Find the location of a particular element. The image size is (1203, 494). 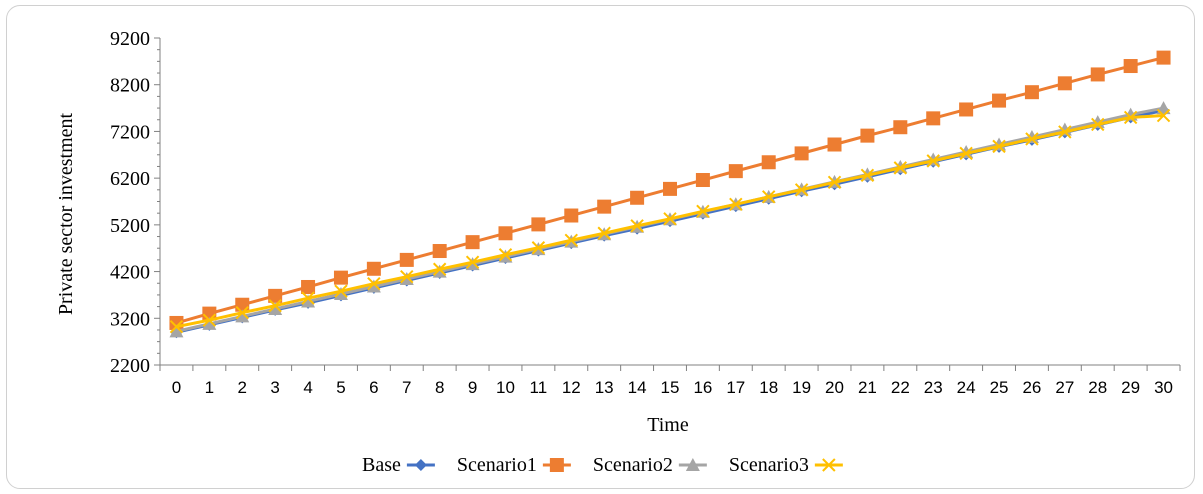

legend-item: Scenario3 is located at coordinates (786, 465).